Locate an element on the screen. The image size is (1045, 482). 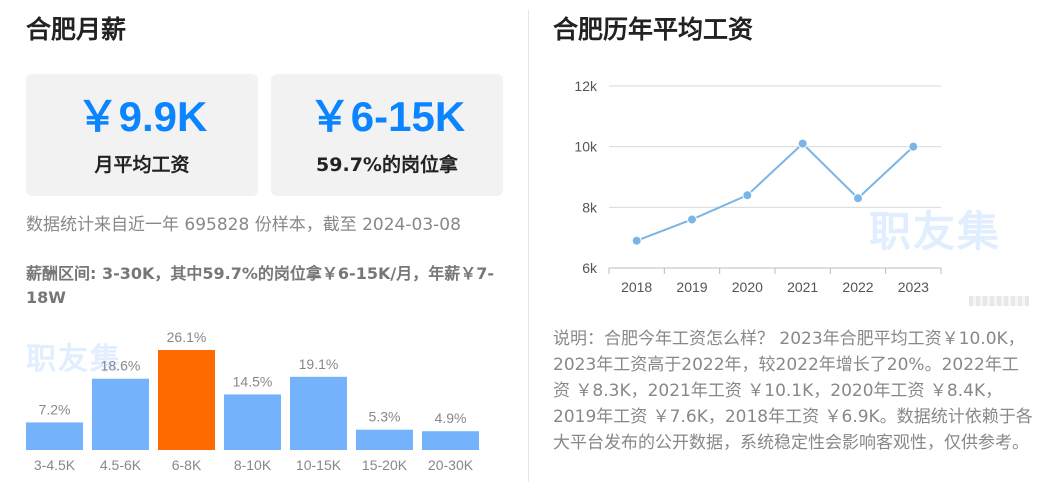
salary-range-card: ￥6-15K 59.7%的岗位拿 is located at coordinates (387, 135).